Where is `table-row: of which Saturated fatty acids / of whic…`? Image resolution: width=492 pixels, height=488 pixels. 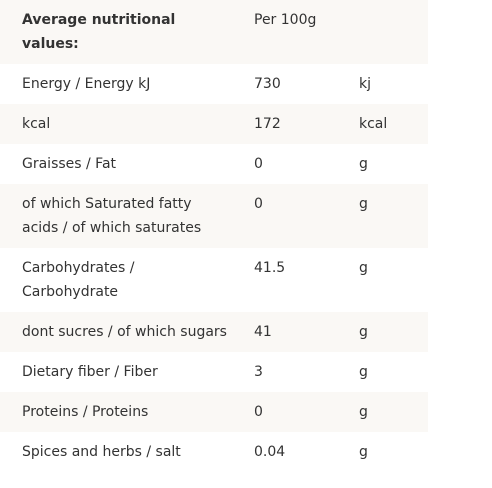
table-row: of which Saturated fatty acids / of whic… is located at coordinates (214, 216).